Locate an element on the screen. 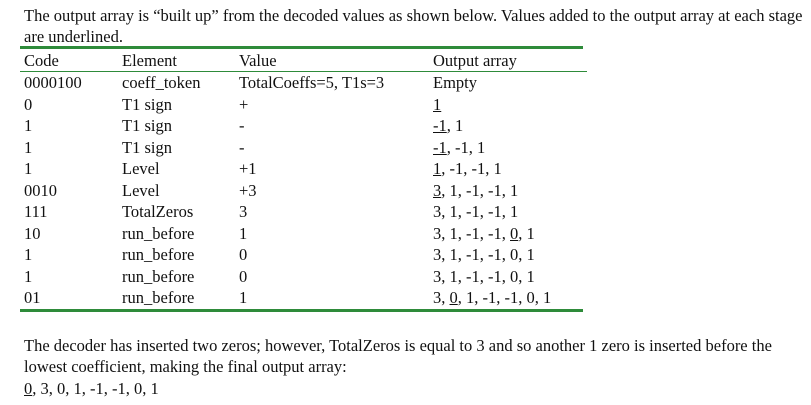  cell-code: 0010 is located at coordinates (40, 190).